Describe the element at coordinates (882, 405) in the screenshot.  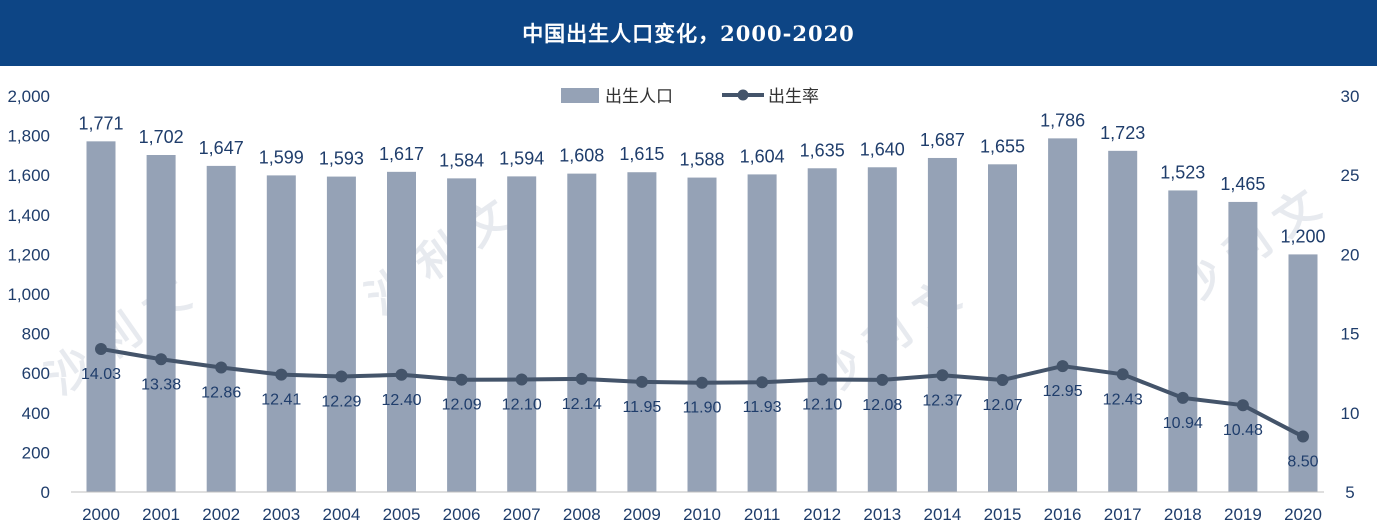
I see `rate-data-label: 12.08` at that location.